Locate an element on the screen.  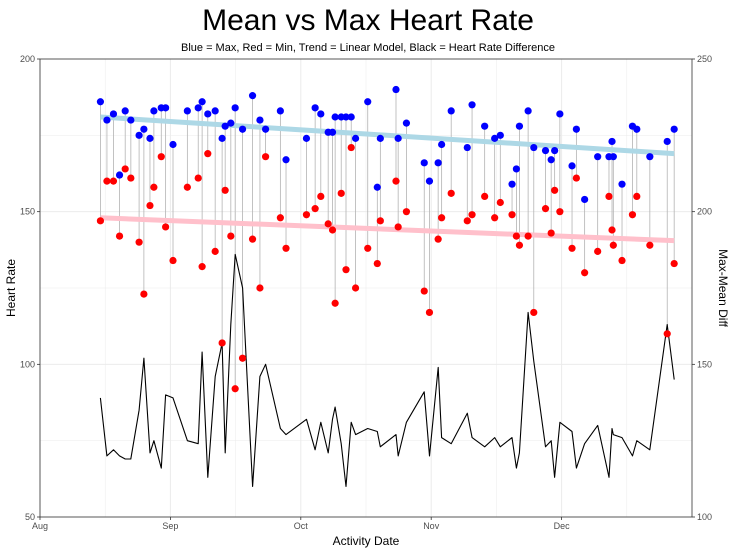
x-axis-label: Activity Date is located at coordinates (366, 541).